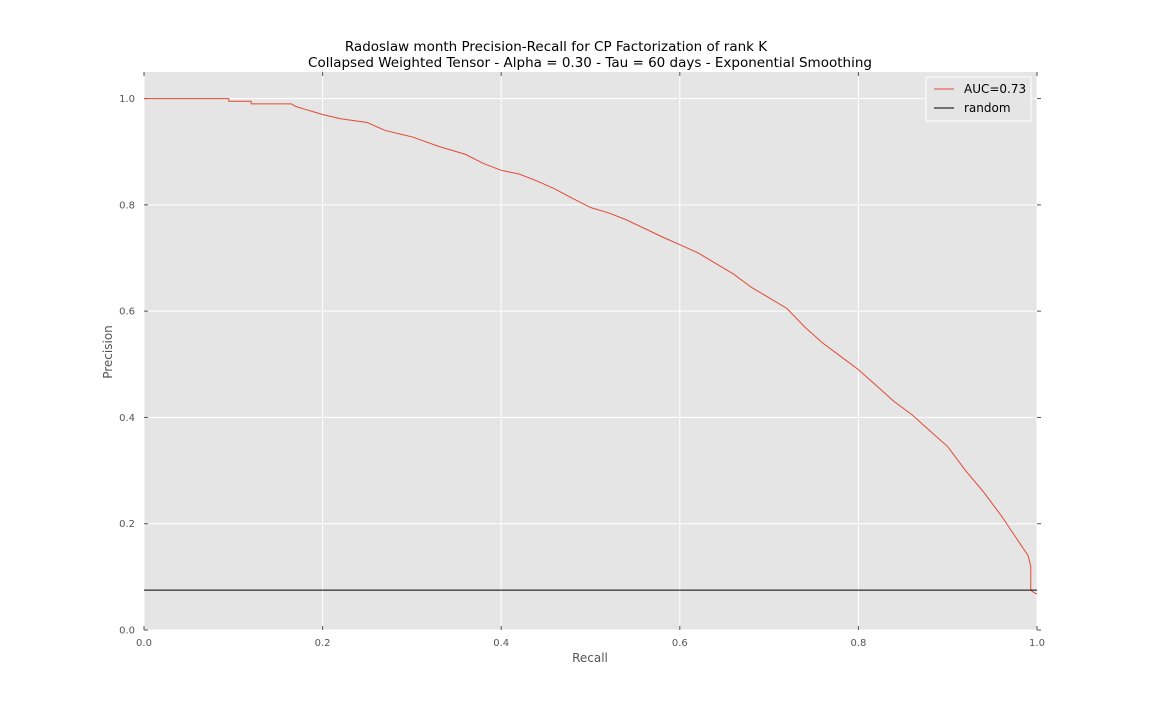 The image size is (1152, 724). I want to click on legend: AUC=0.73 random, so click(978, 99).